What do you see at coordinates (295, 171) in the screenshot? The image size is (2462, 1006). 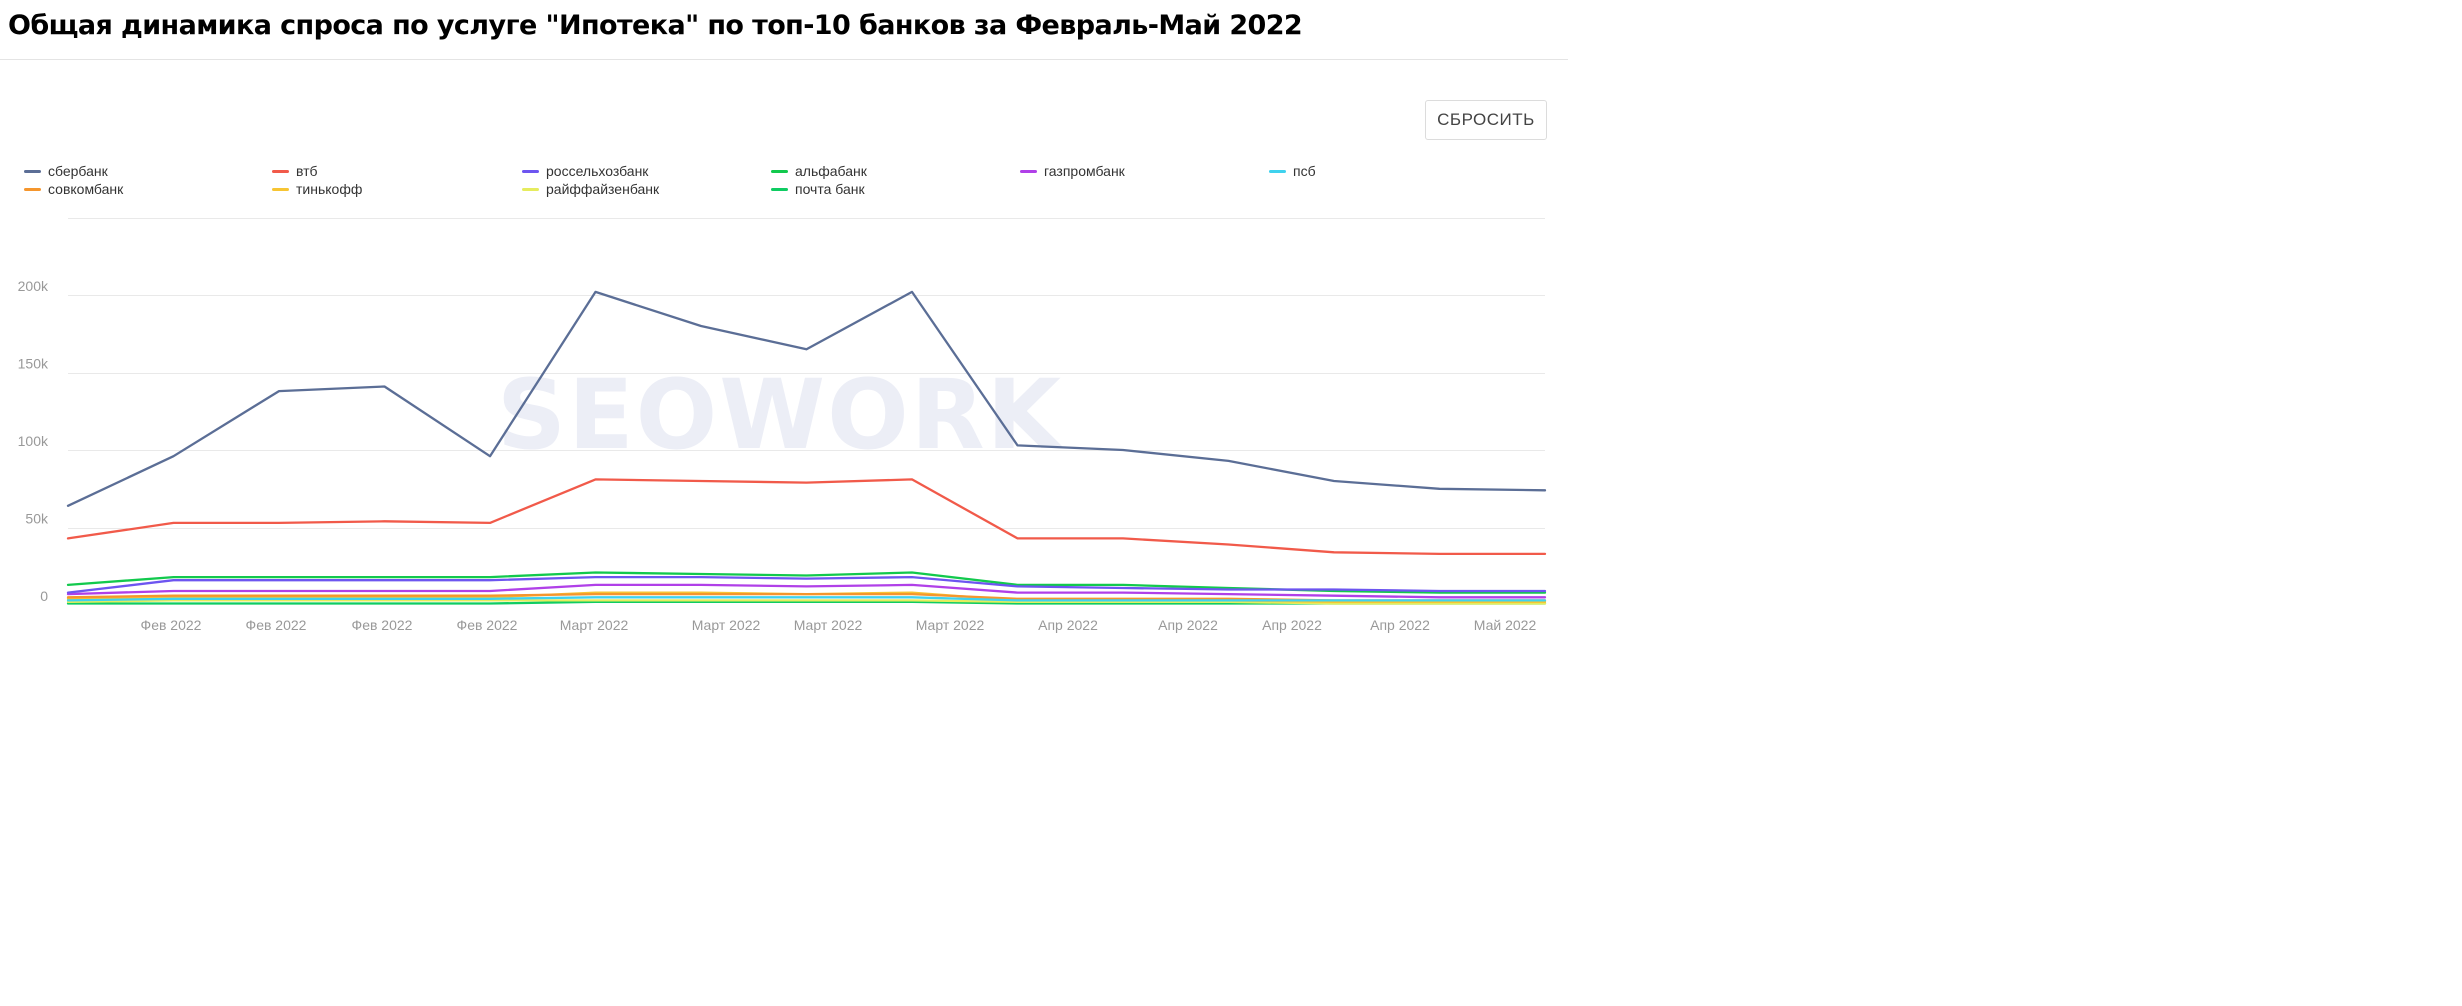 I see `legend-item-втб: втб` at bounding box center [295, 171].